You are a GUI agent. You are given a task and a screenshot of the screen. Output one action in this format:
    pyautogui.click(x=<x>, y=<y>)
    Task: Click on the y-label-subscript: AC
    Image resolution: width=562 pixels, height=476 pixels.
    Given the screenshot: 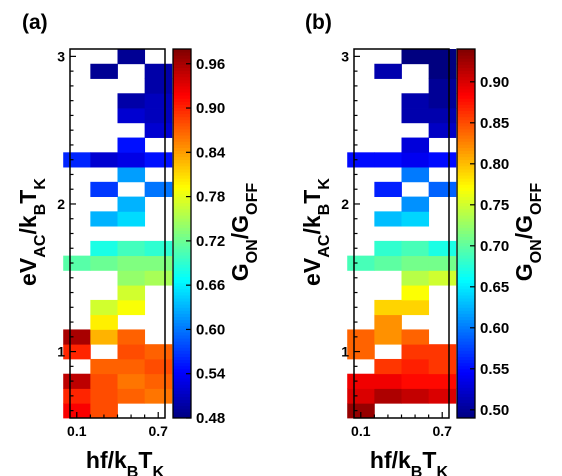 What is the action you would take?
    pyautogui.click(x=40, y=246)
    